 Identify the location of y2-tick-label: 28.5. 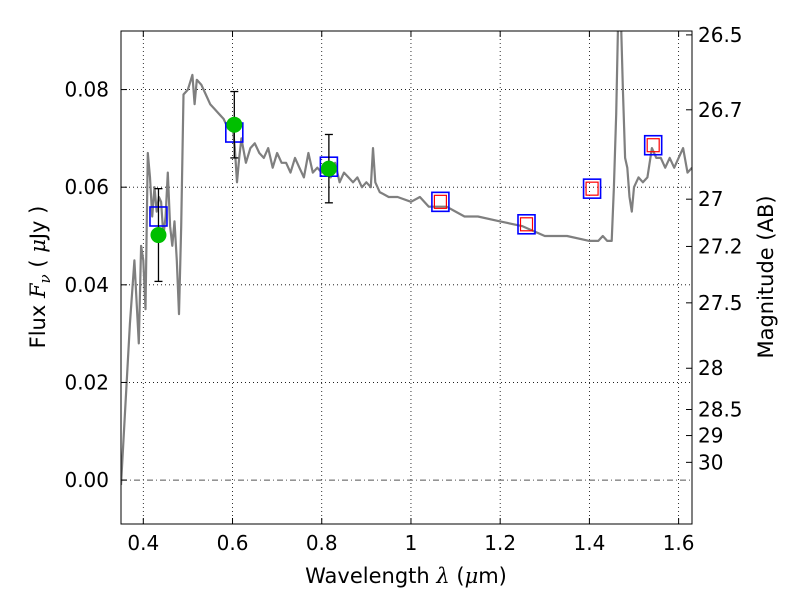
(720, 410).